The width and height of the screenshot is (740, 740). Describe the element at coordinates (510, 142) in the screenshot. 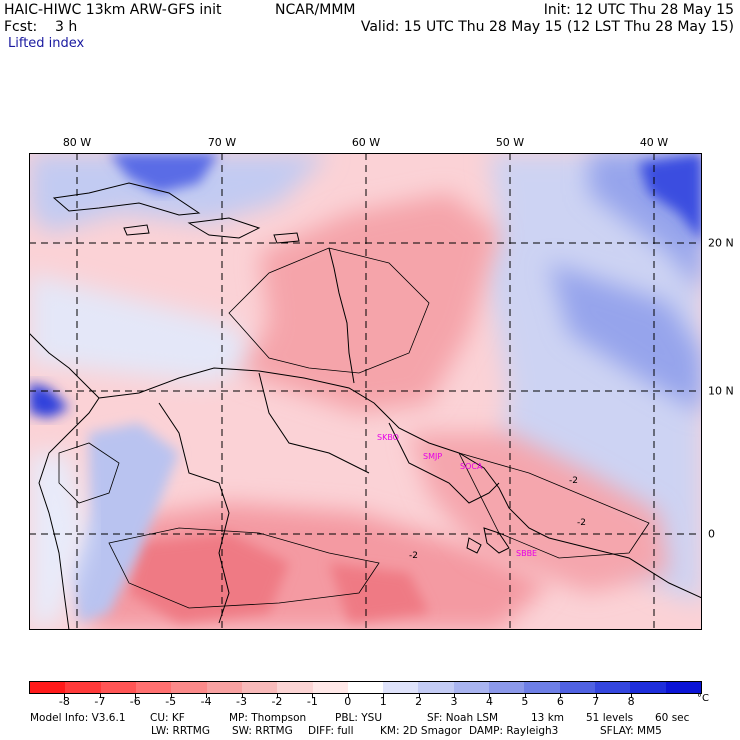

I see `lon-label-50w: 50 W` at that location.